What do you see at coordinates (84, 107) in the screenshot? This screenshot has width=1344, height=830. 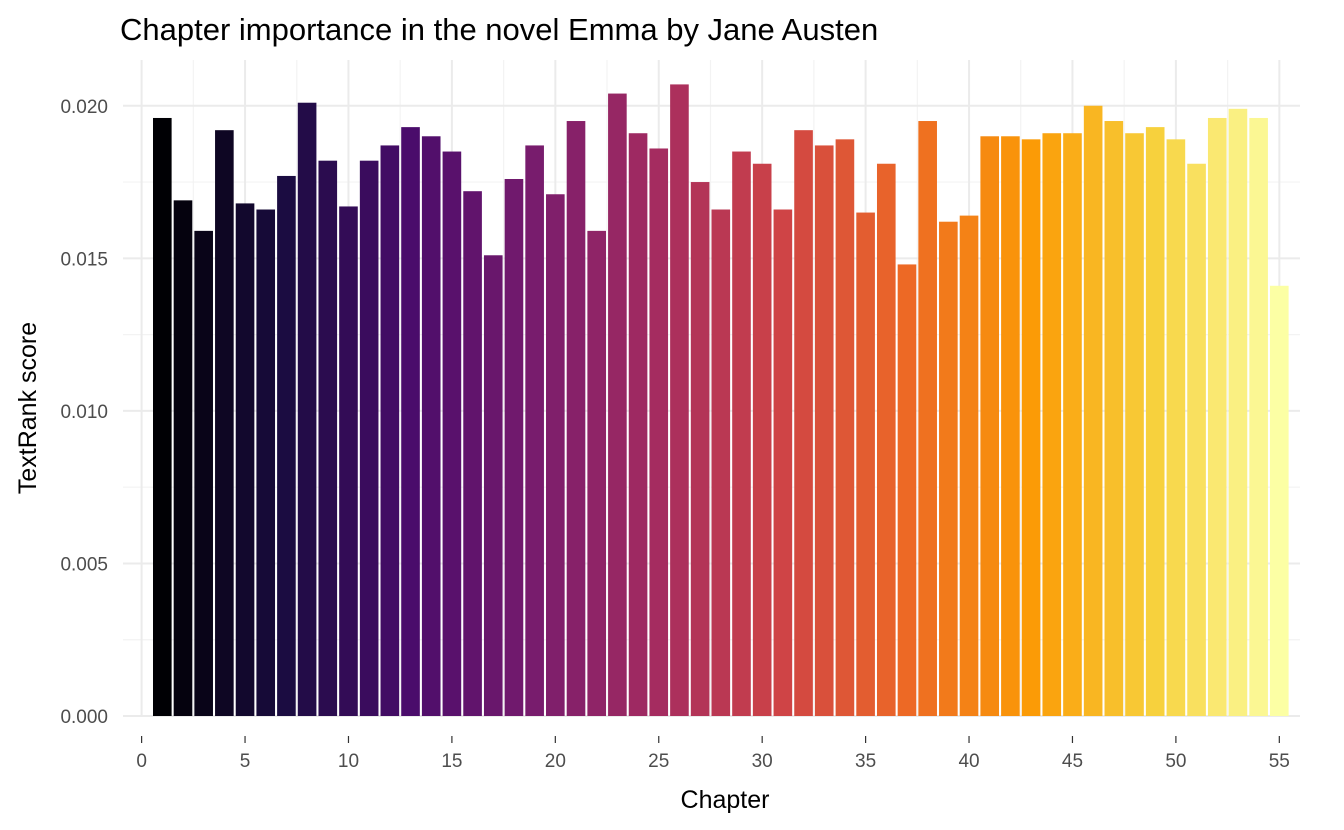 I see `y-tick-label: 0.020` at bounding box center [84, 107].